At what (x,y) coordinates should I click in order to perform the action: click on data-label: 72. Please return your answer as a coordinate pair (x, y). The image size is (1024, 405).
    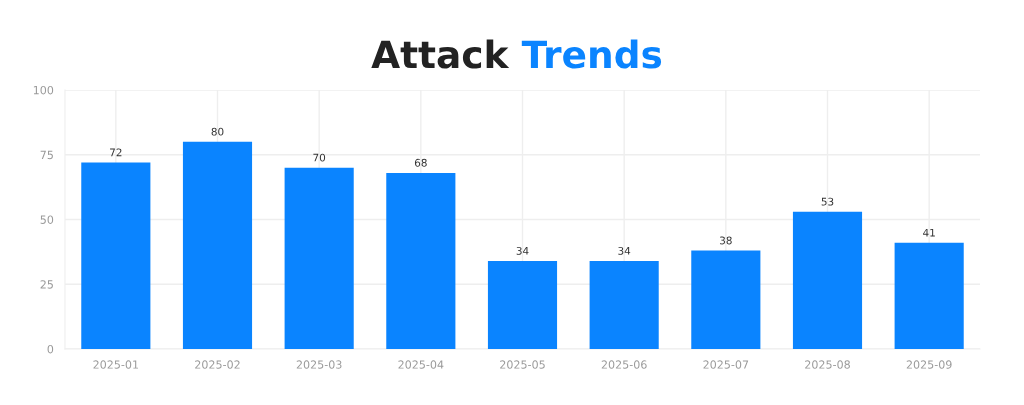
    Looking at the image, I should click on (116, 152).